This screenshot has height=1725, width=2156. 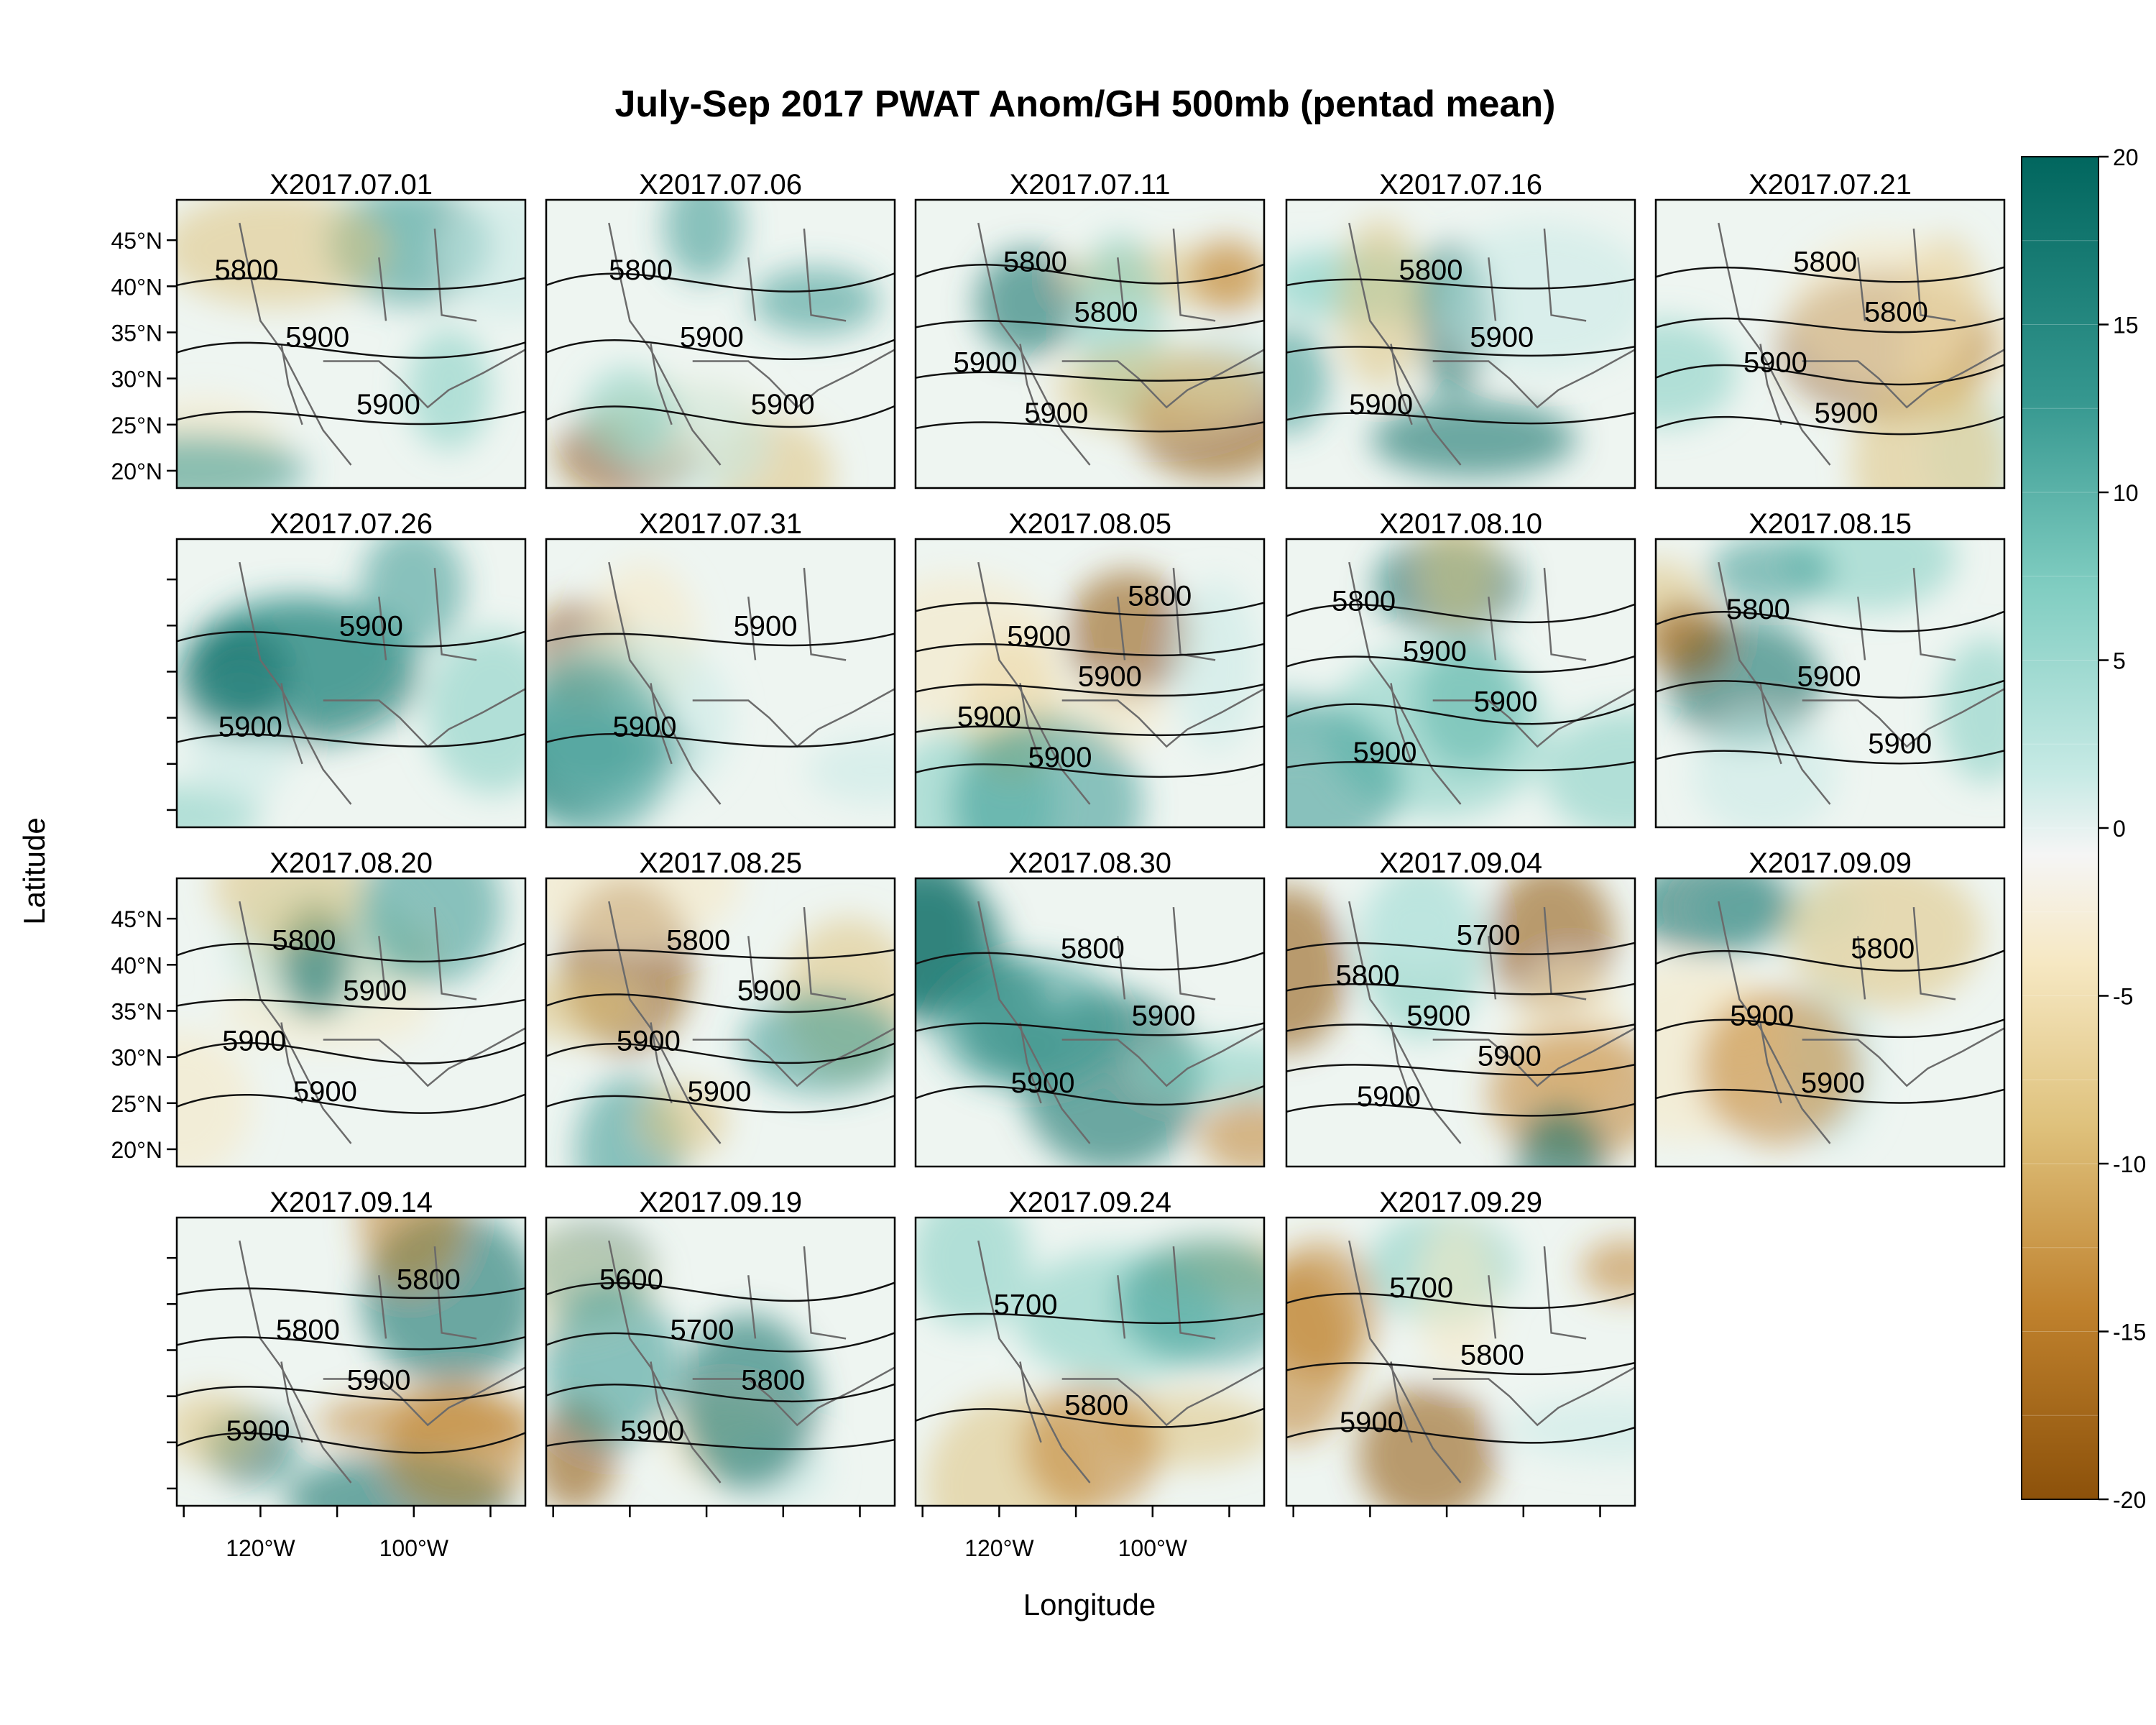 I want to click on map-panel: X2017.09.29 5700 5800 5900, so click(x=1460, y=1347).